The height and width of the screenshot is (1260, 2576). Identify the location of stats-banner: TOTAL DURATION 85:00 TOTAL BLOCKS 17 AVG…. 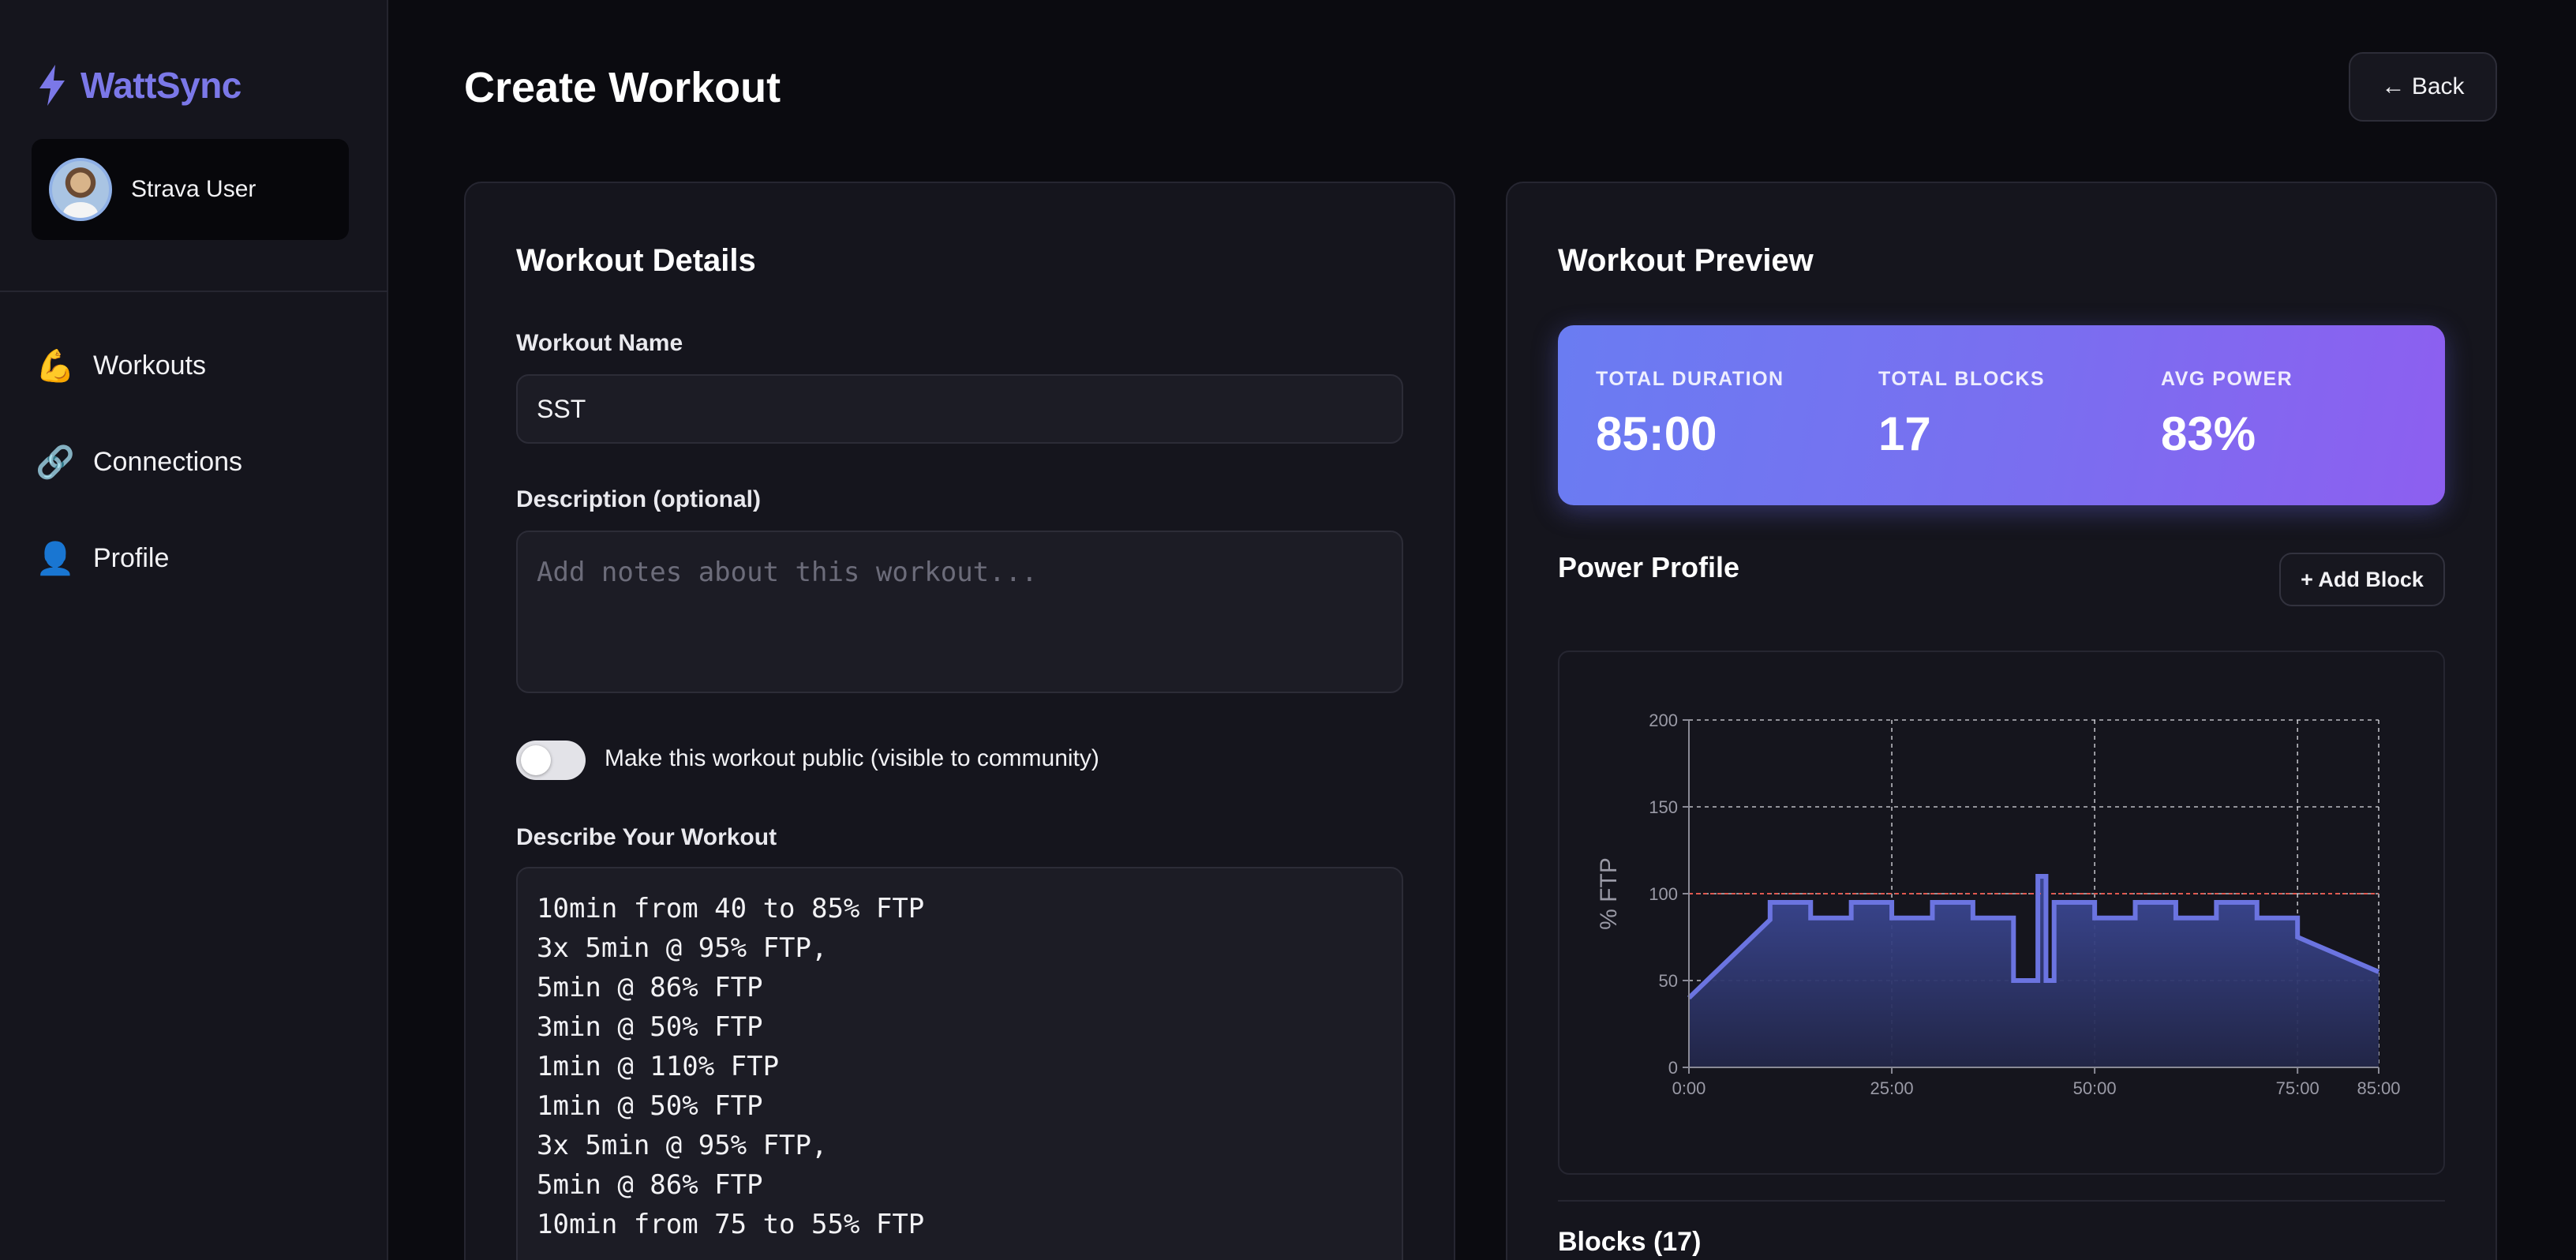
(2001, 415).